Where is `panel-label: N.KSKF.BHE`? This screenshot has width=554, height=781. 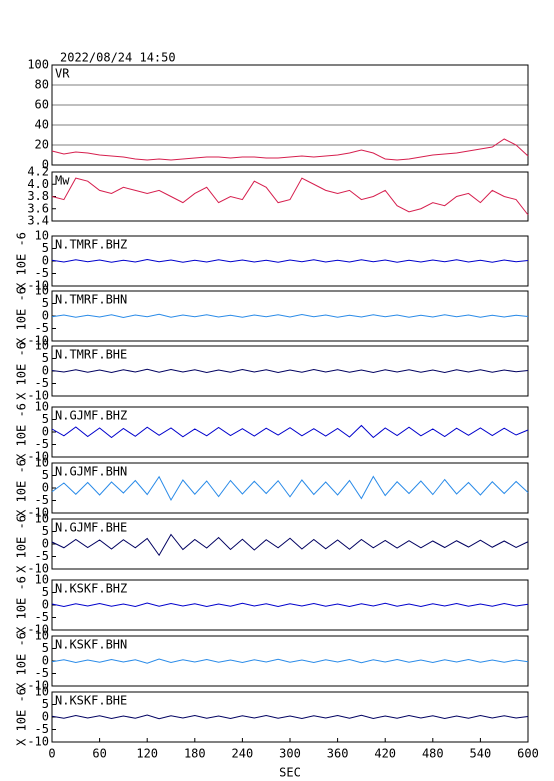 panel-label: N.KSKF.BHE is located at coordinates (91, 701).